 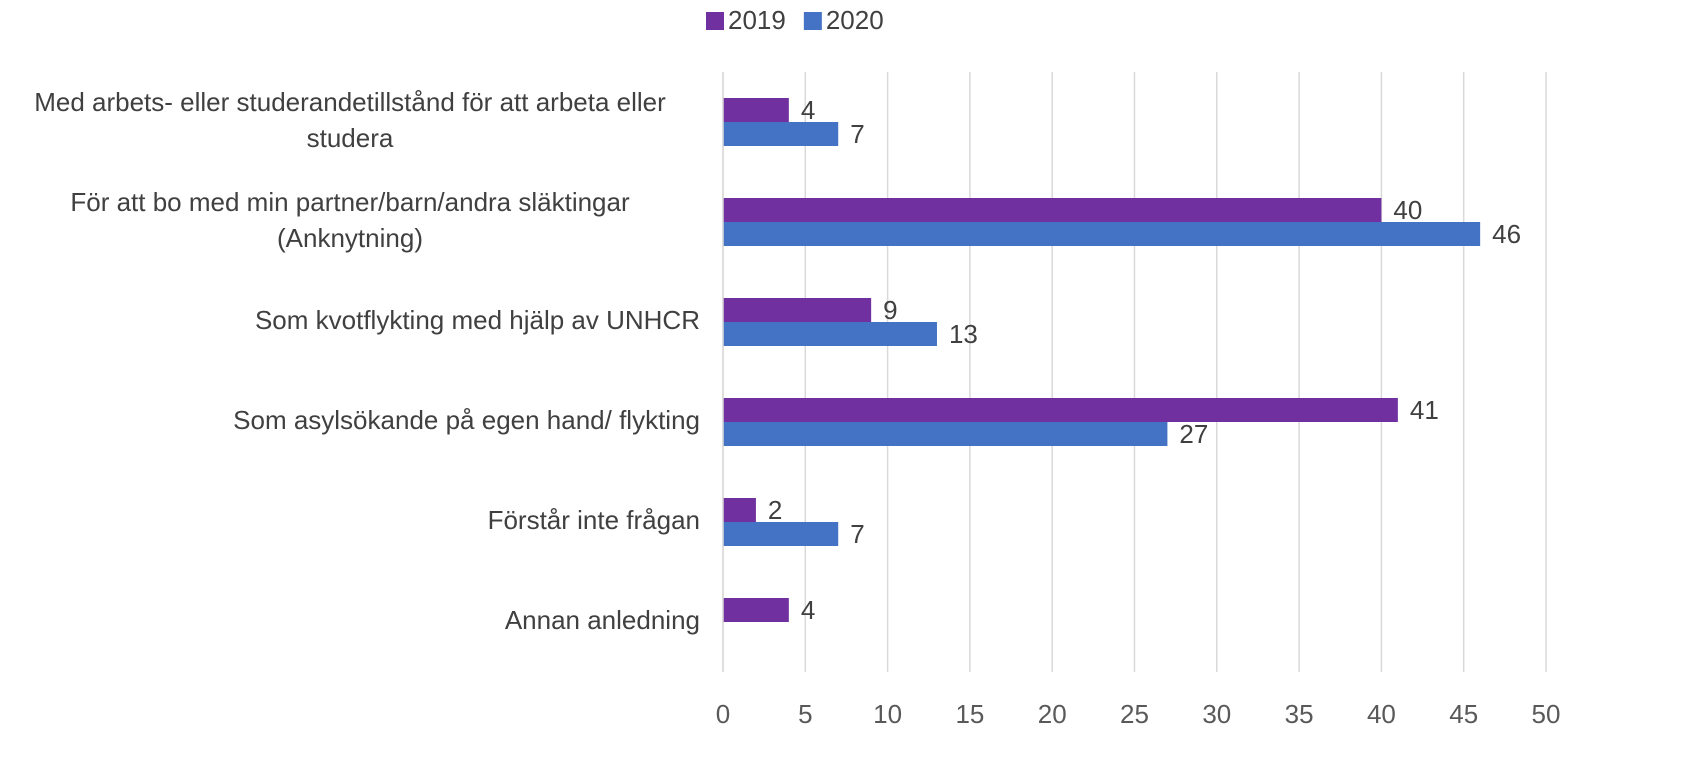 What do you see at coordinates (855, 20) in the screenshot?
I see `legend-label: 2020` at bounding box center [855, 20].